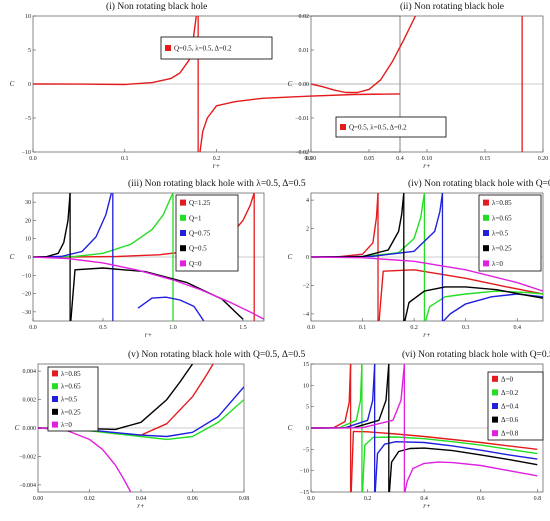 This screenshot has height=521, width=550. Describe the element at coordinates (203, 49) in the screenshot. I see `legend-label: Q=0.5, λ=0.5, Δ=0.2` at that location.